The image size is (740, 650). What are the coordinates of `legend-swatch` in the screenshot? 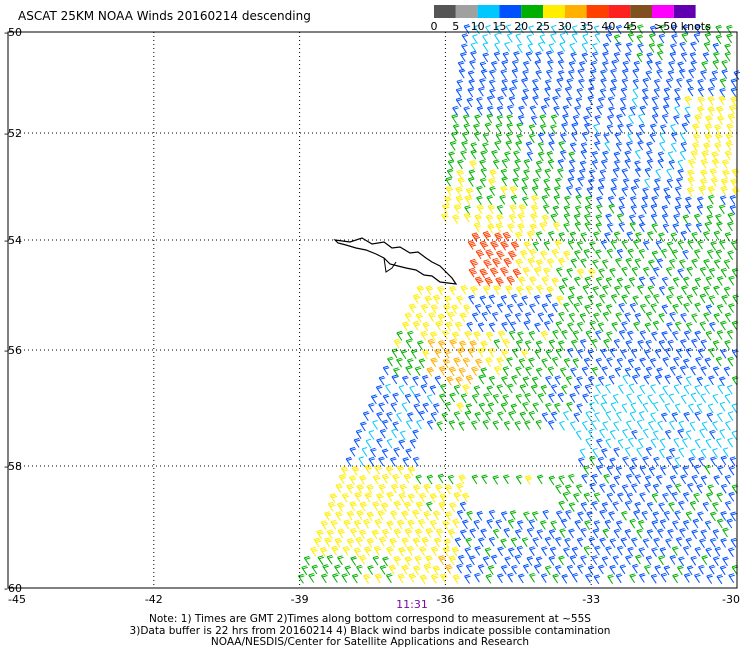 It's located at (510, 11).